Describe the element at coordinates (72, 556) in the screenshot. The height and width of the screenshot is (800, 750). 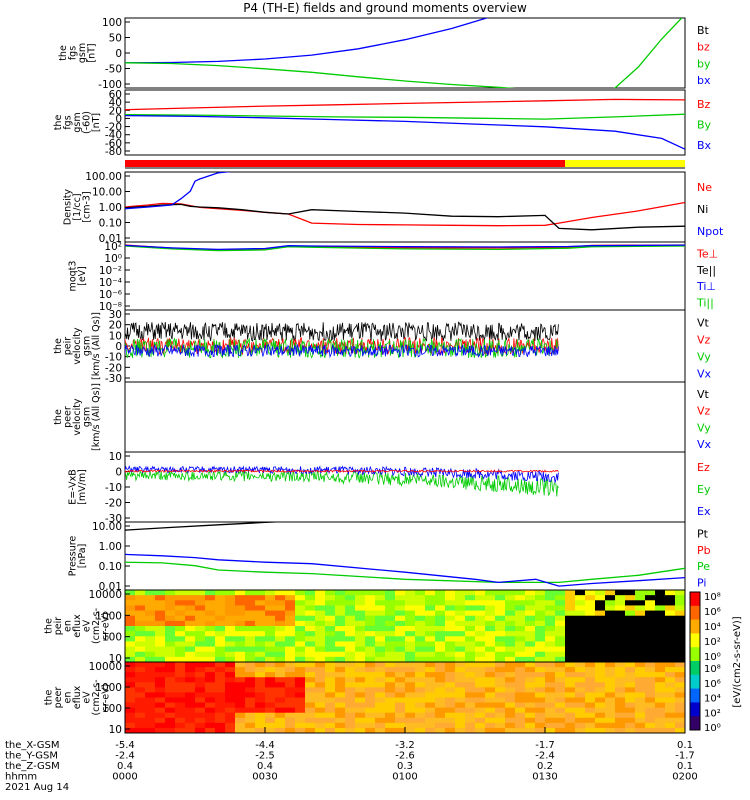
I see `y-axis-label: Pressure` at that location.